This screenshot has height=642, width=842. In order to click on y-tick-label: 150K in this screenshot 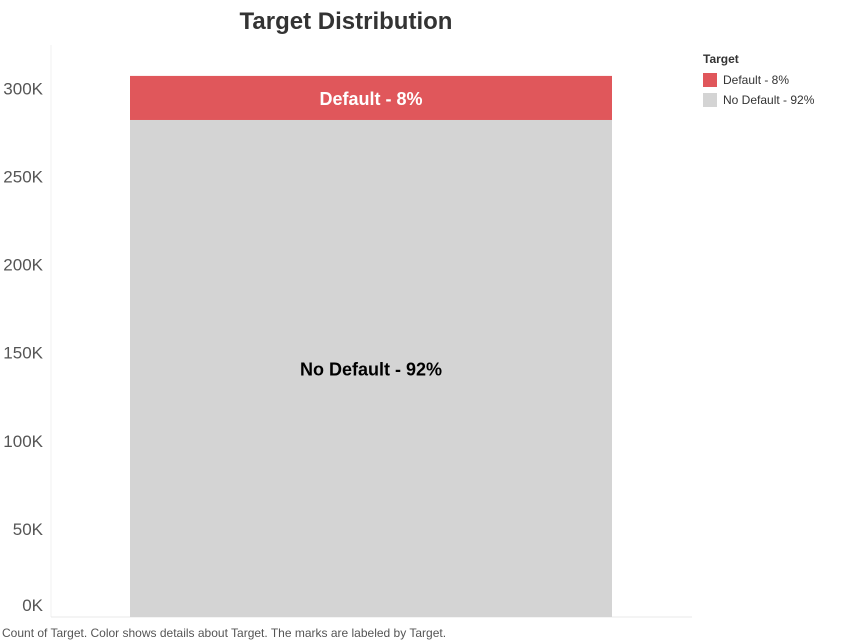, I will do `click(23, 353)`.